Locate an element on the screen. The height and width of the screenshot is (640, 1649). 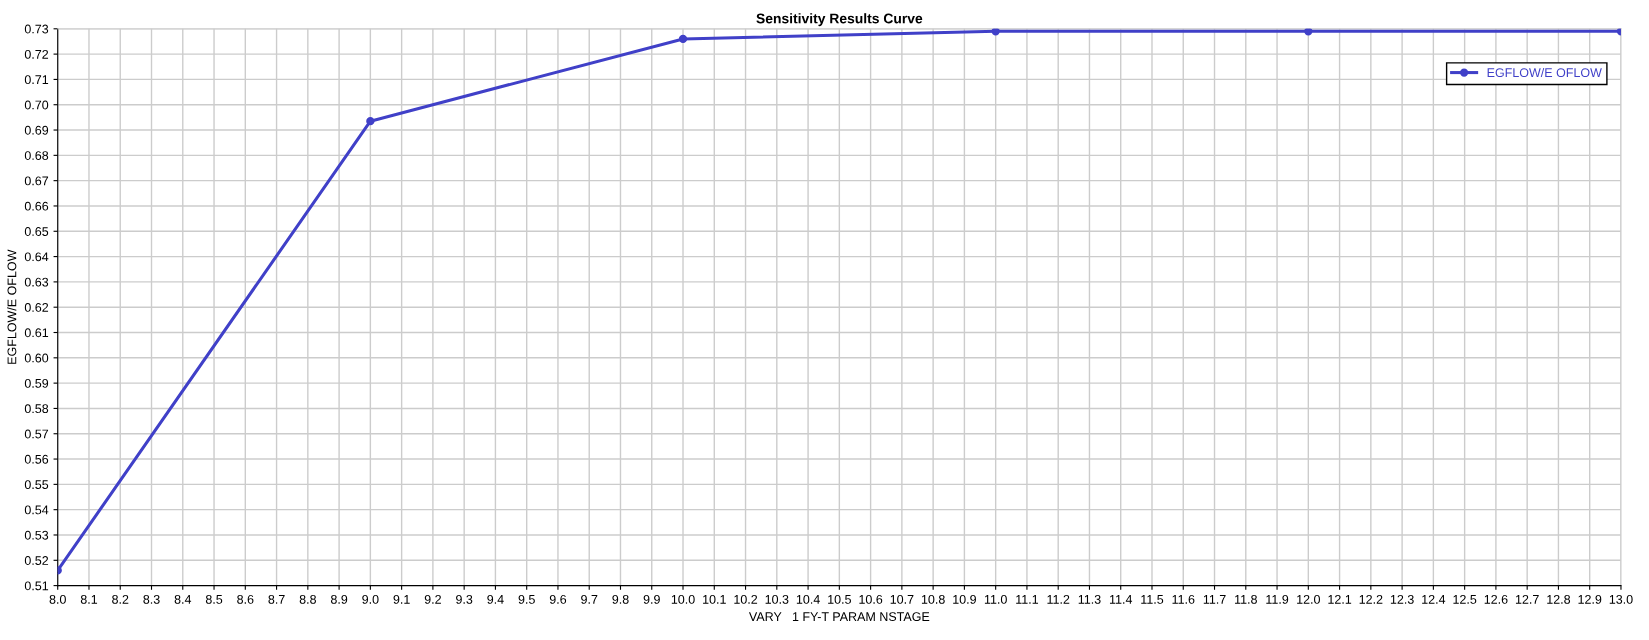
x-tick-label: 9.9 is located at coordinates (651, 599).